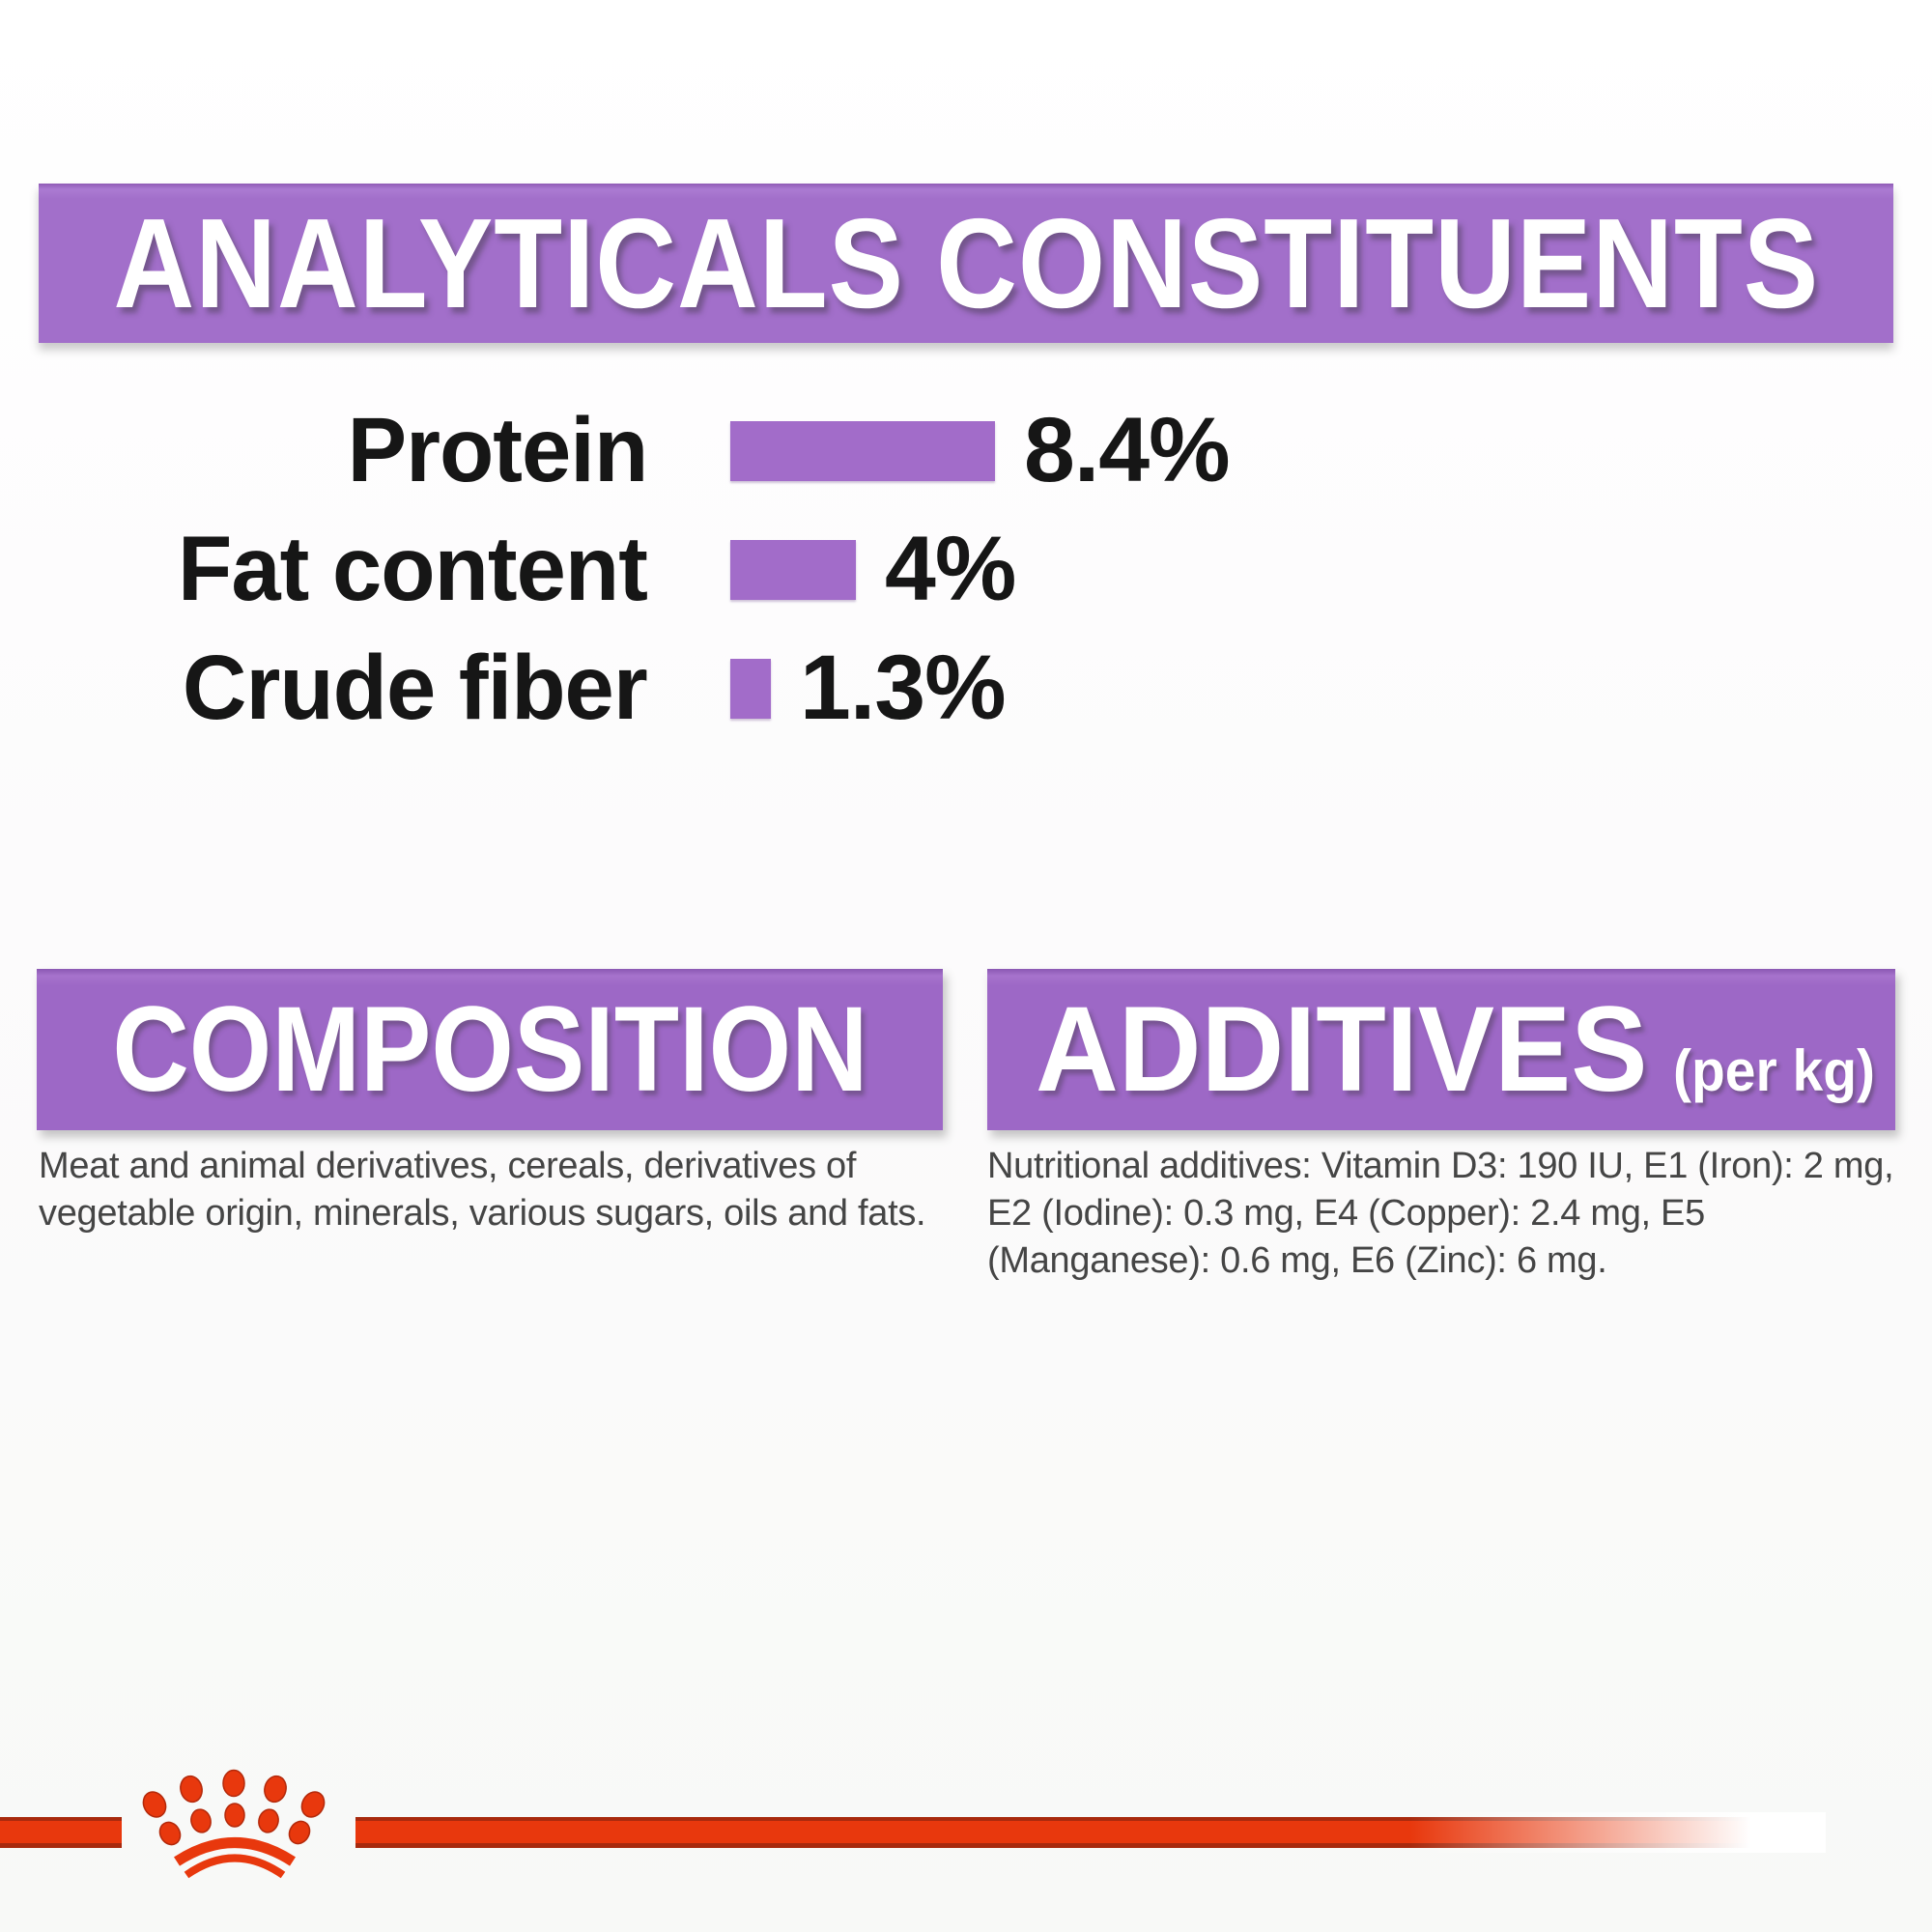  I want to click on additives-banner: ADDITIVES (per kg), so click(1441, 1049).